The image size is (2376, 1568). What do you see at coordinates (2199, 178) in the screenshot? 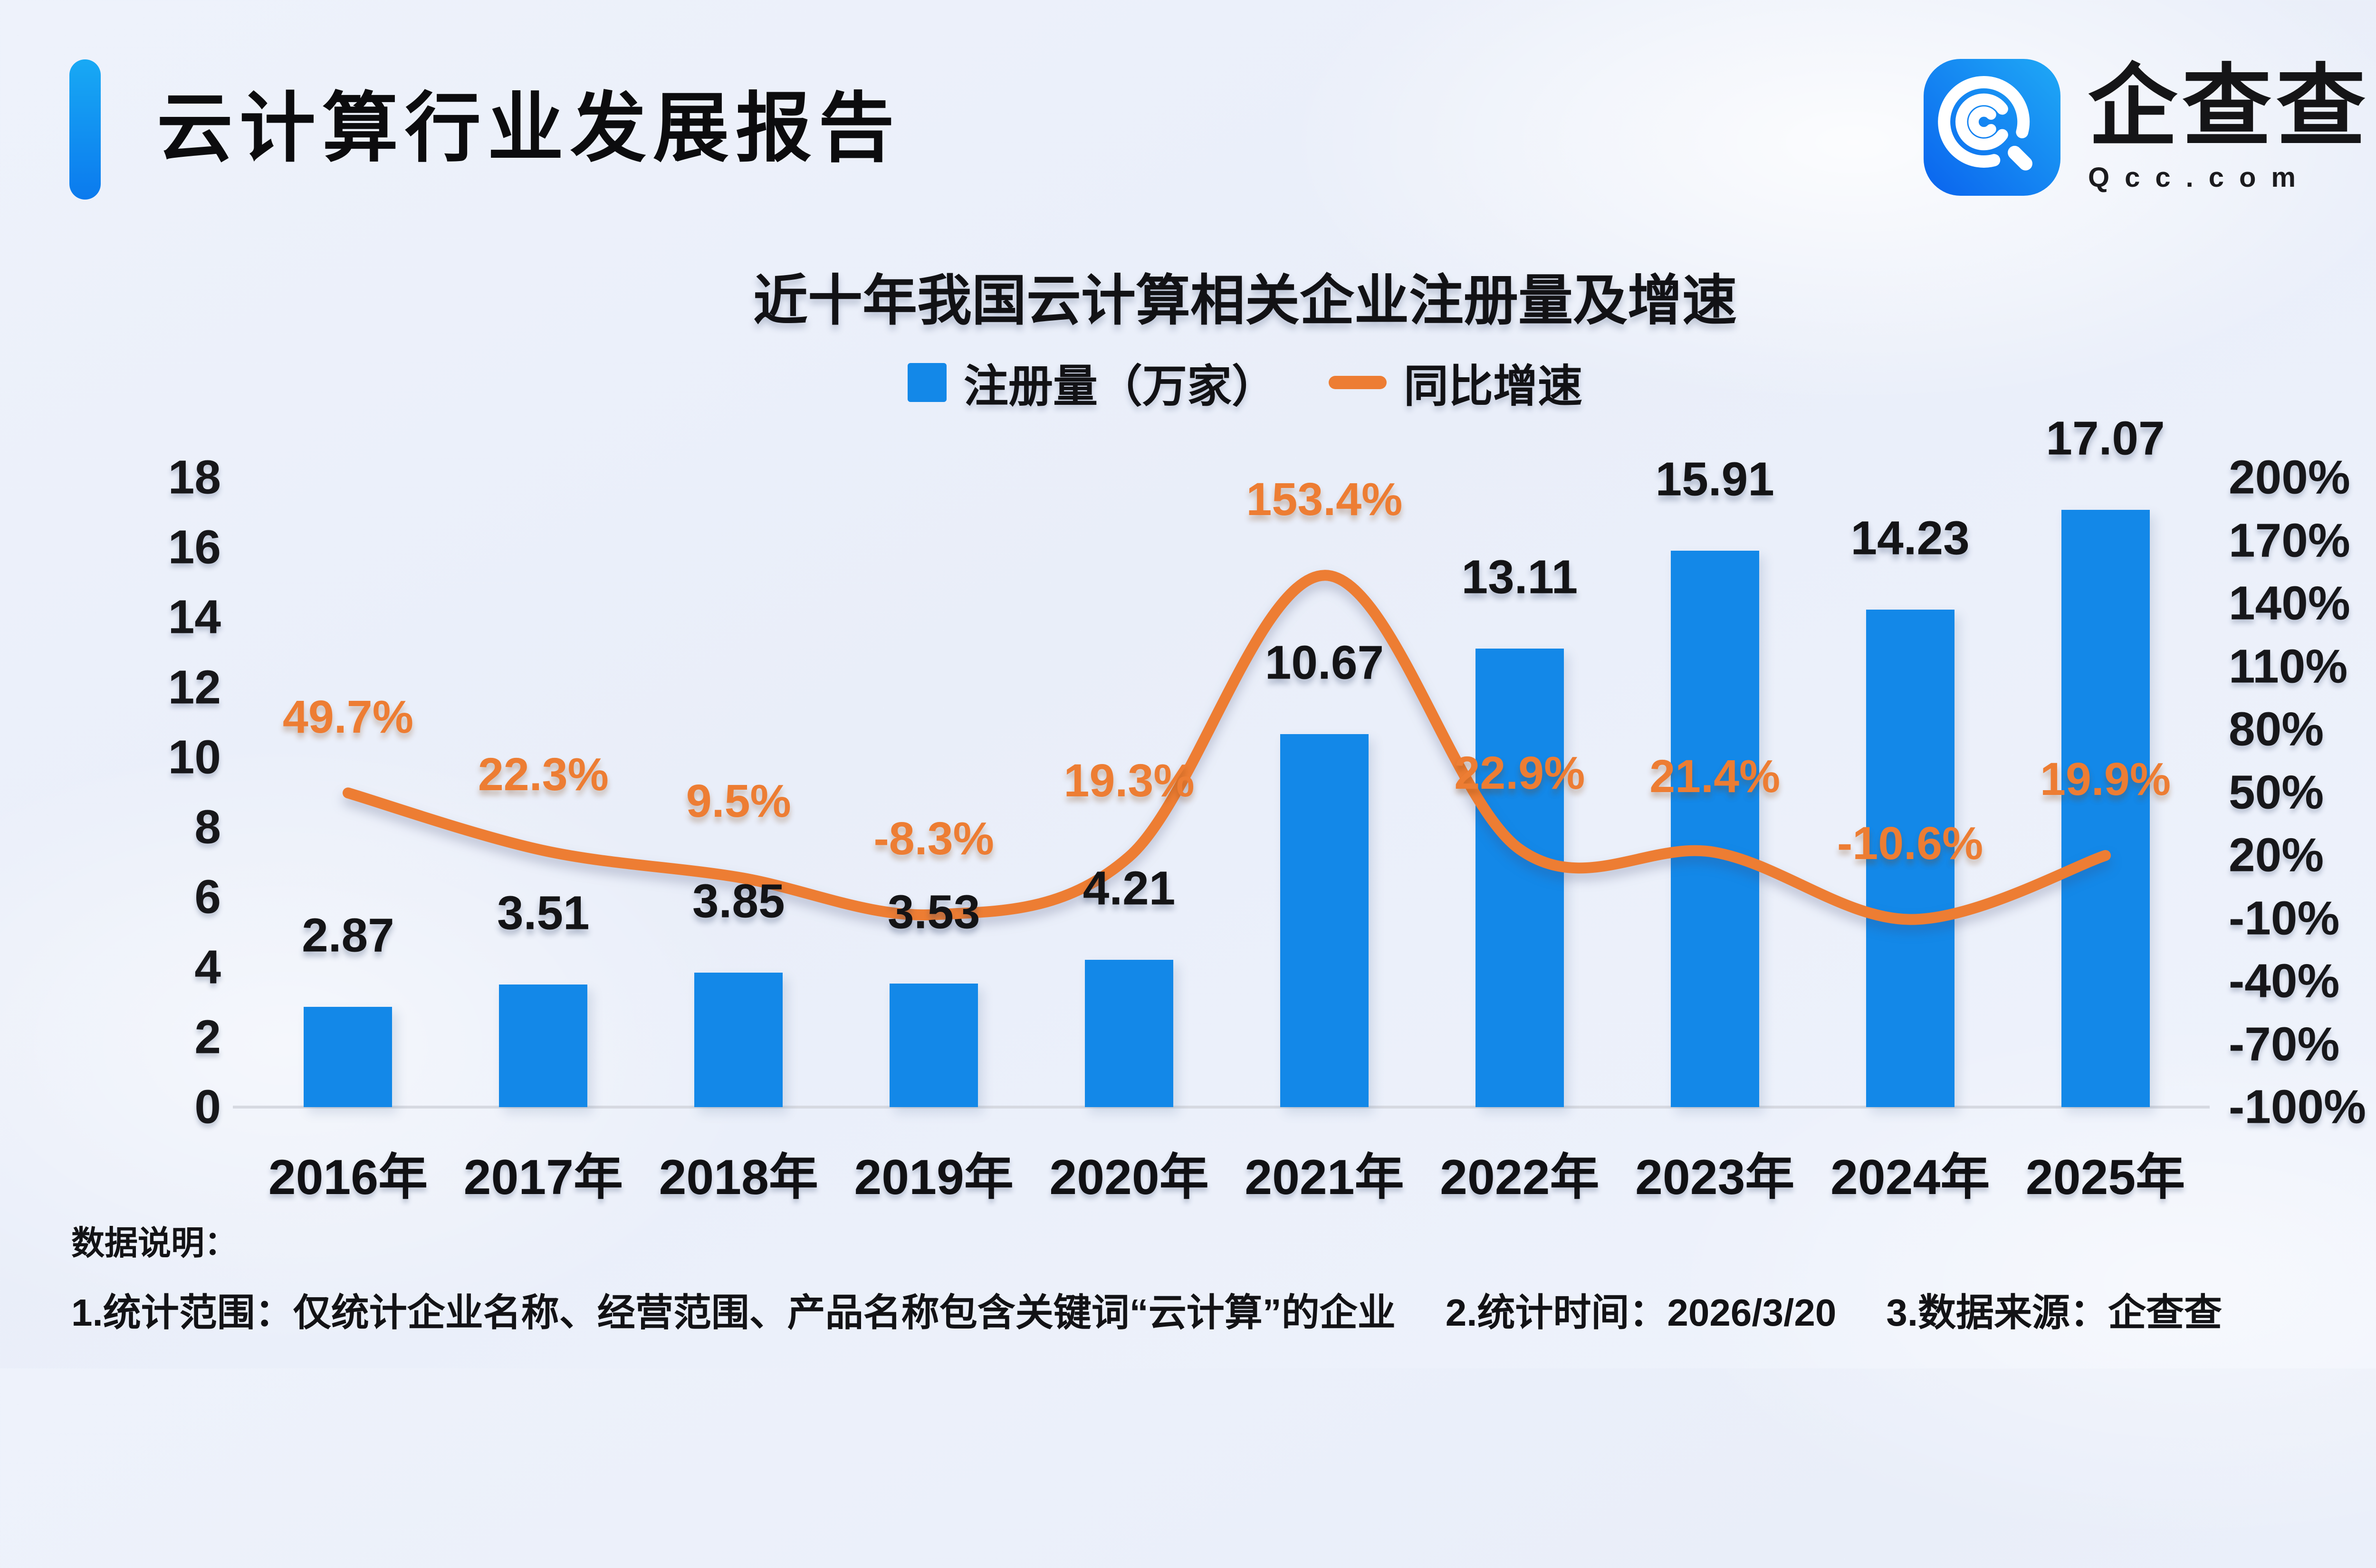
I see `logo-domain: Qcc.com` at bounding box center [2199, 178].